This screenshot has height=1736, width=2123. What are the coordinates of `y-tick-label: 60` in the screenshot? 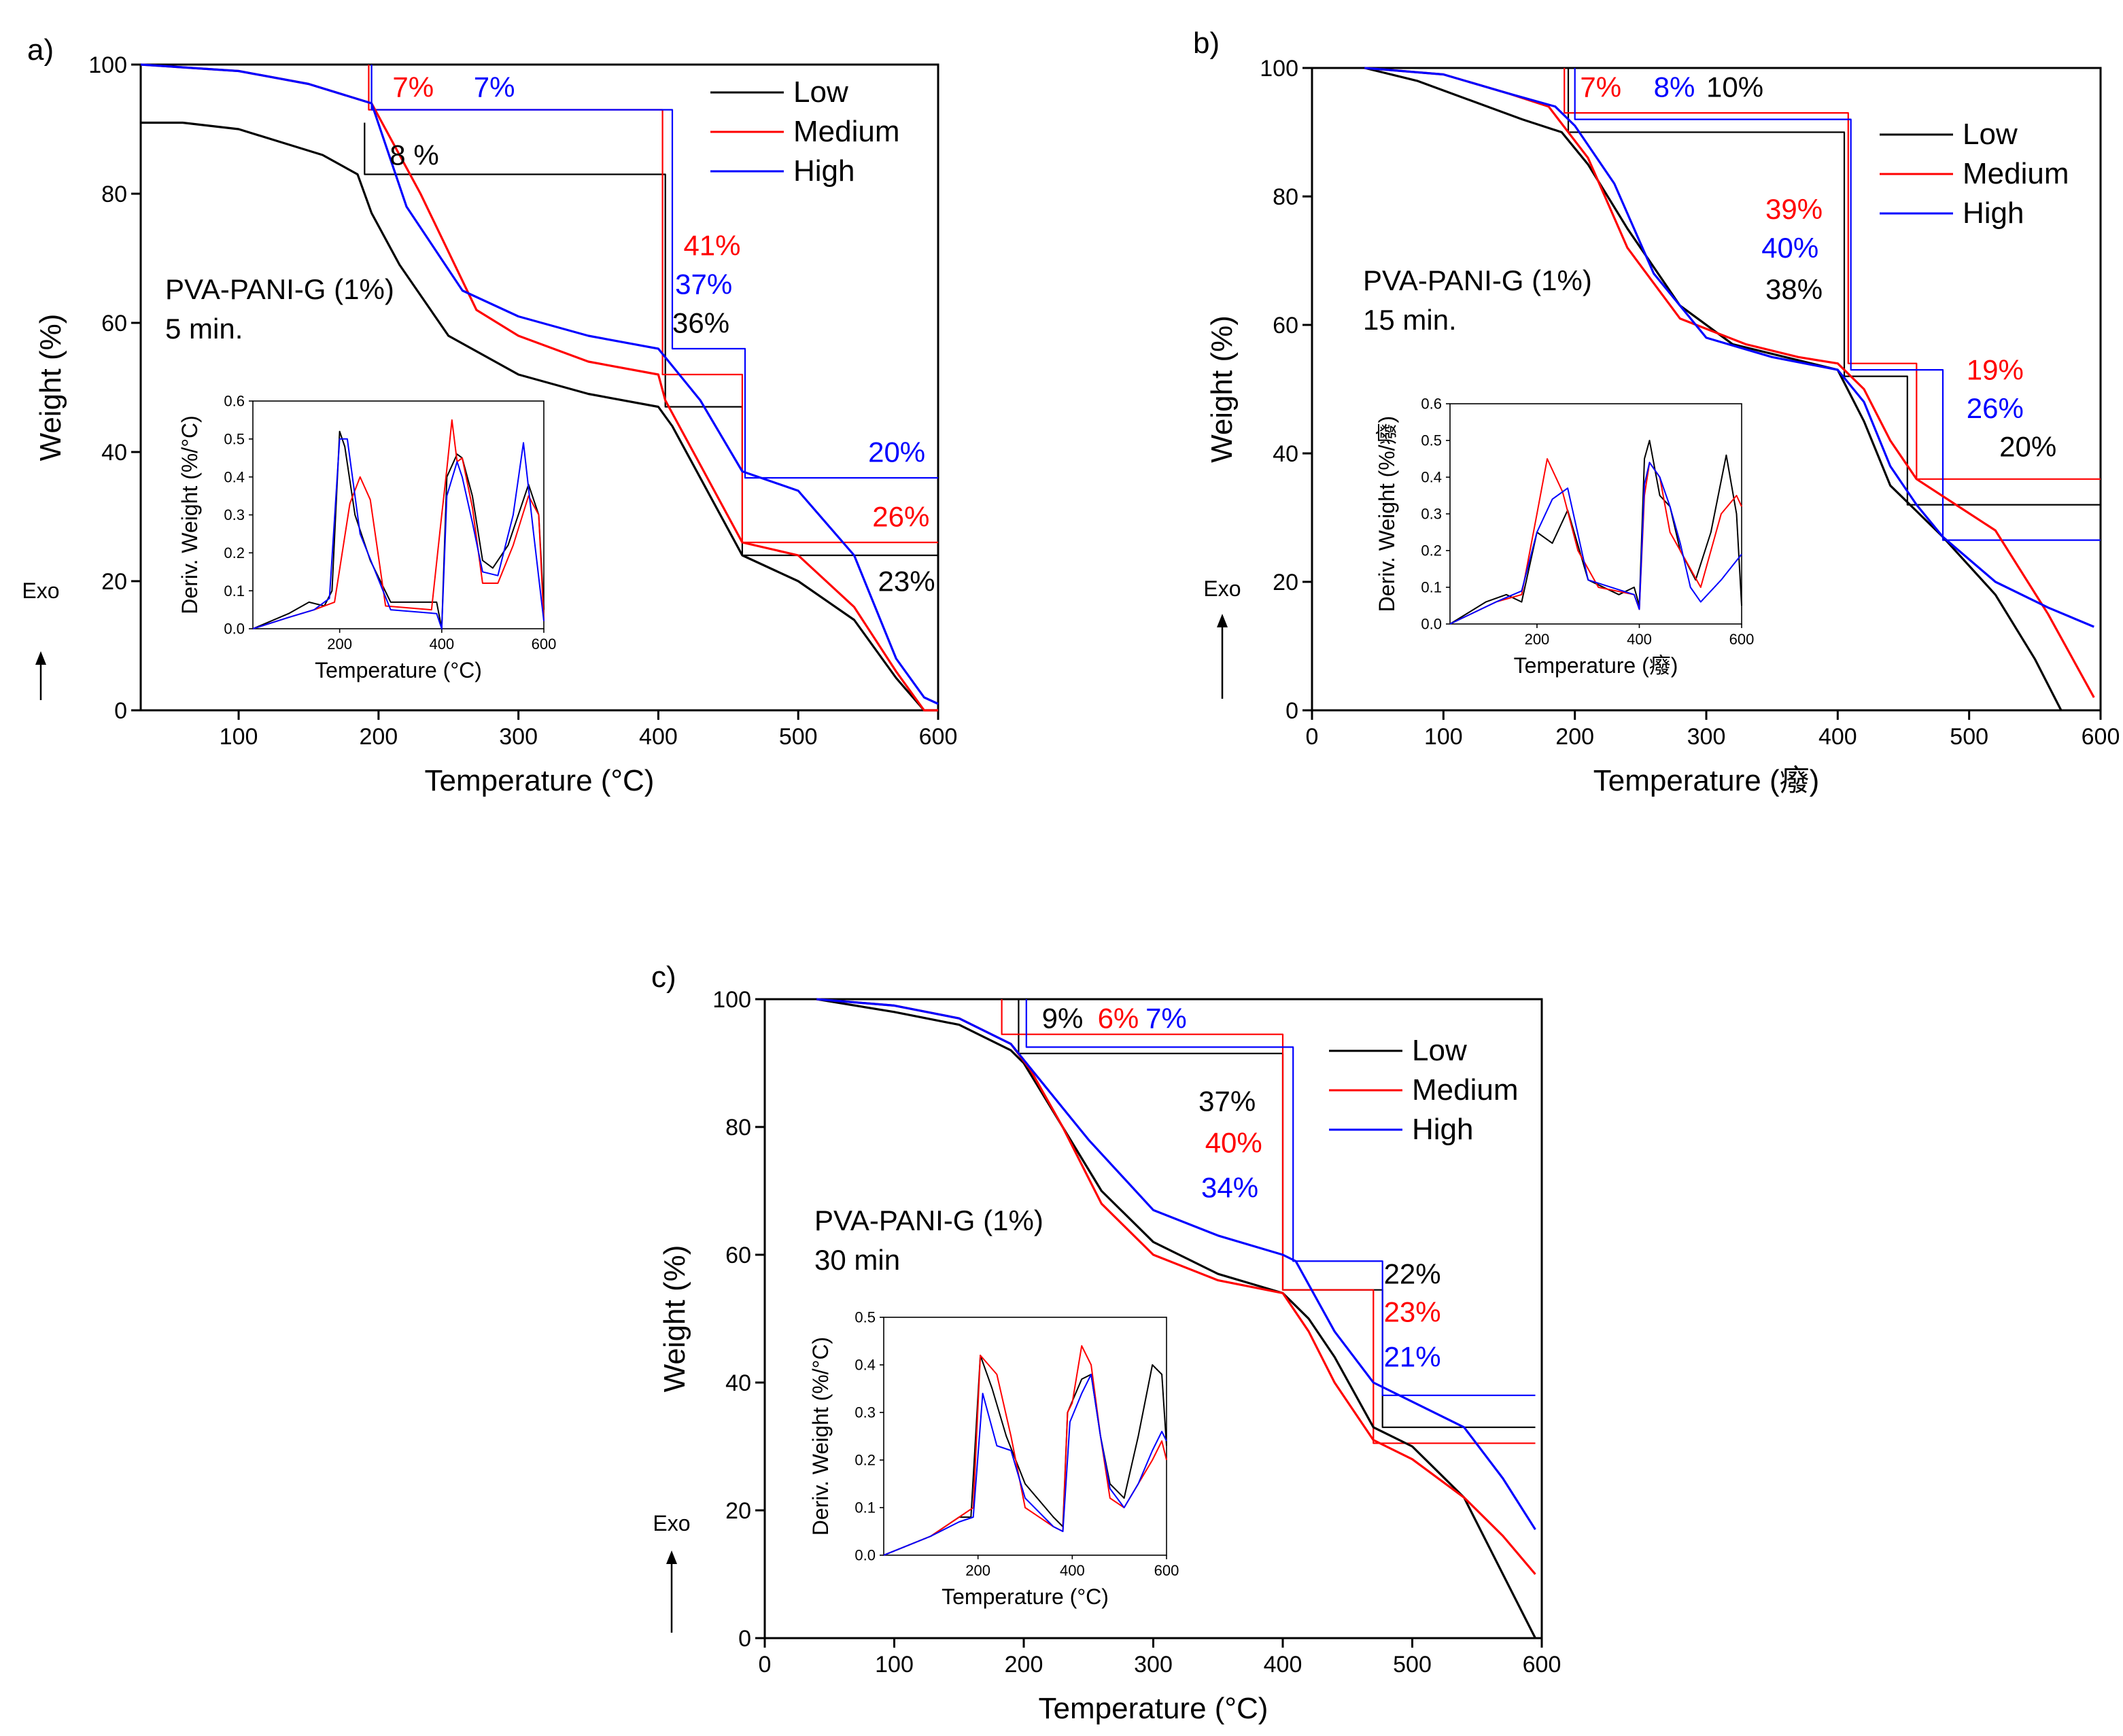 It's located at (738, 1255).